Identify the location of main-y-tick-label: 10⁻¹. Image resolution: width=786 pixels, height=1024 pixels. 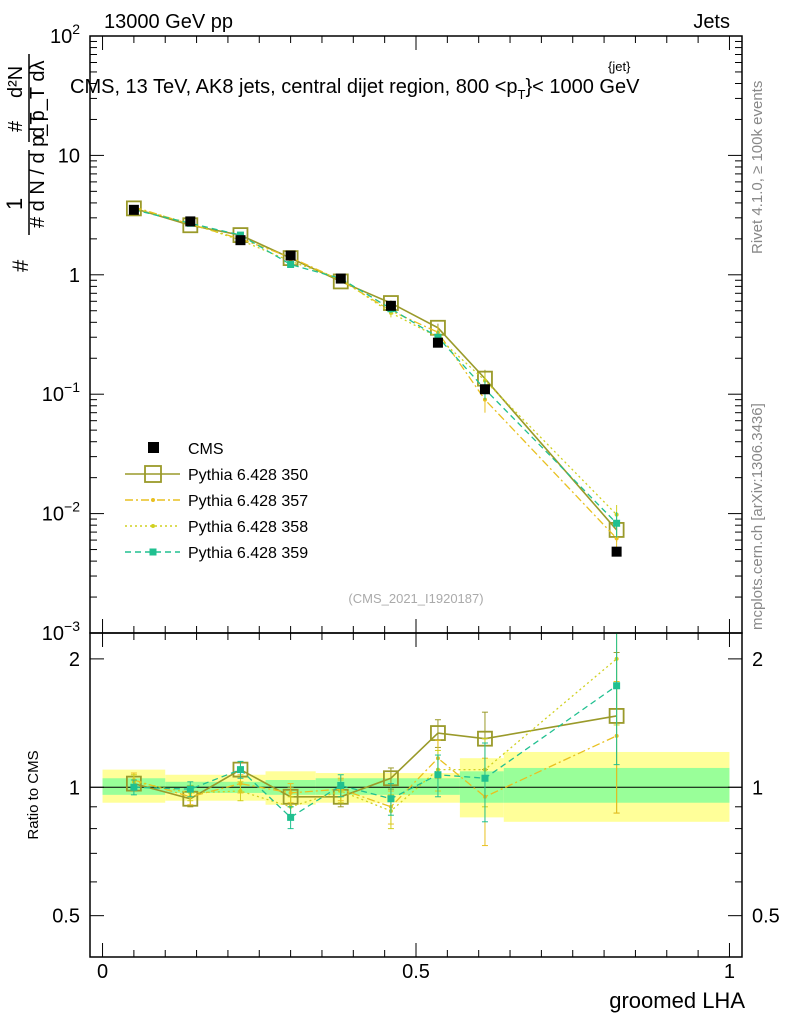
(61, 392).